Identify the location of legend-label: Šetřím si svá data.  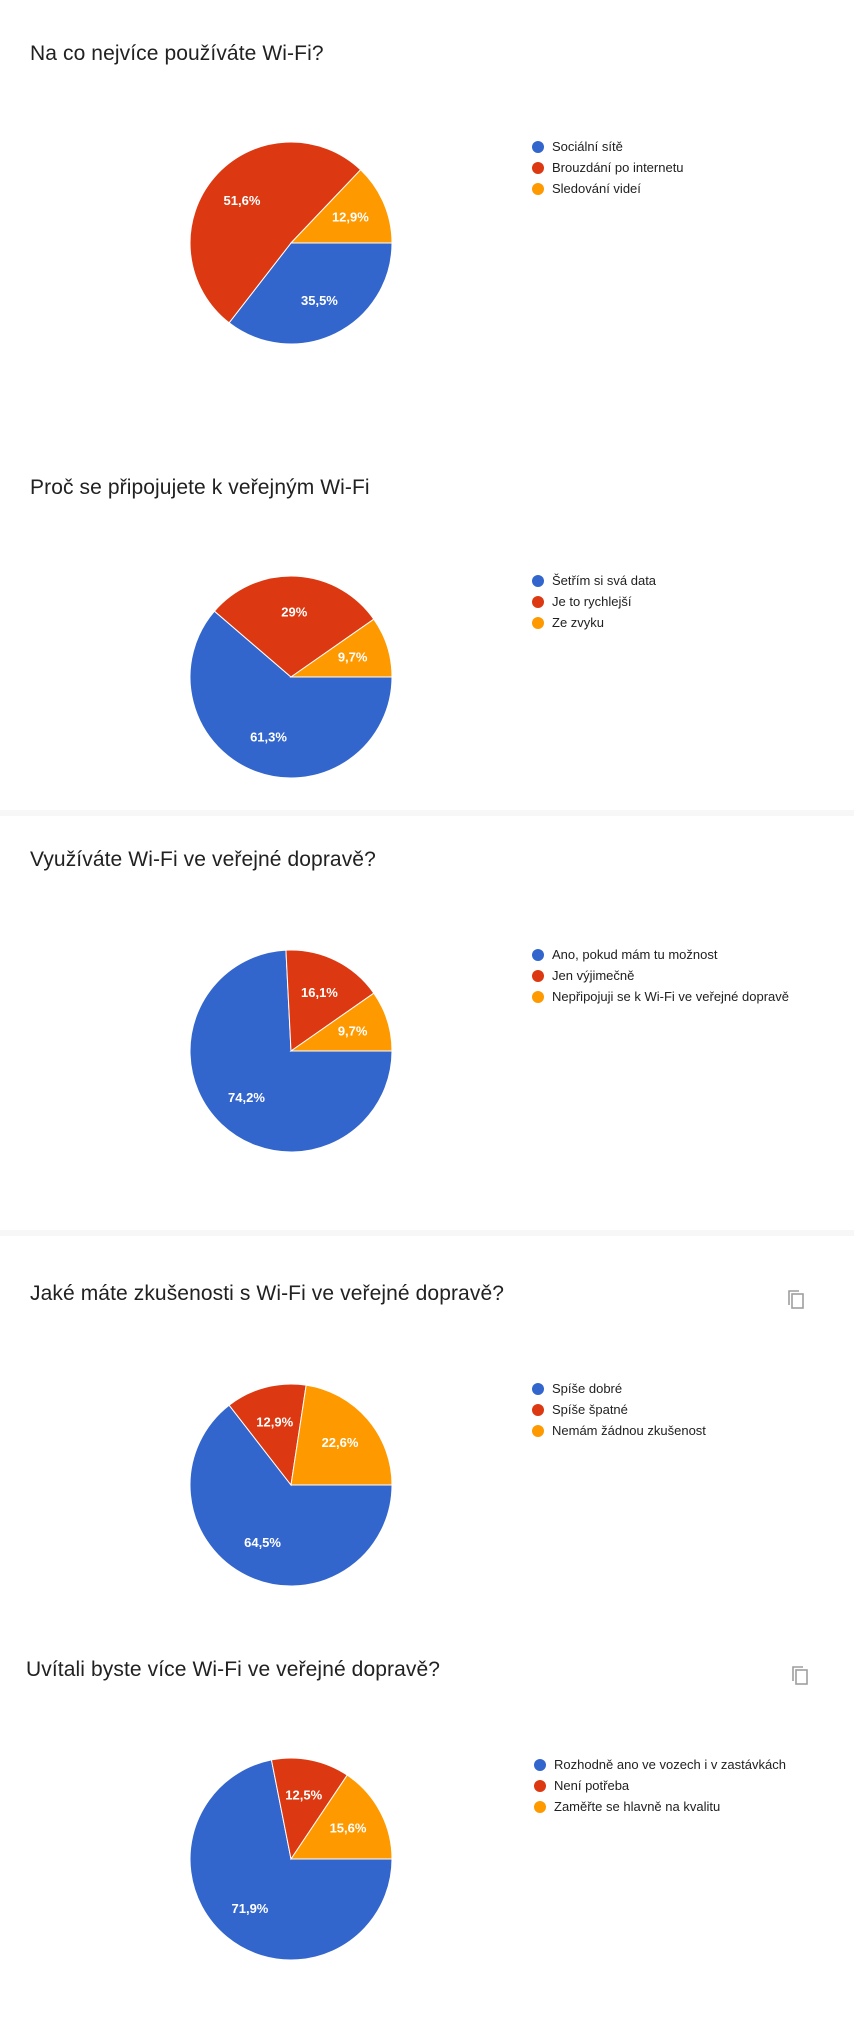
(604, 580).